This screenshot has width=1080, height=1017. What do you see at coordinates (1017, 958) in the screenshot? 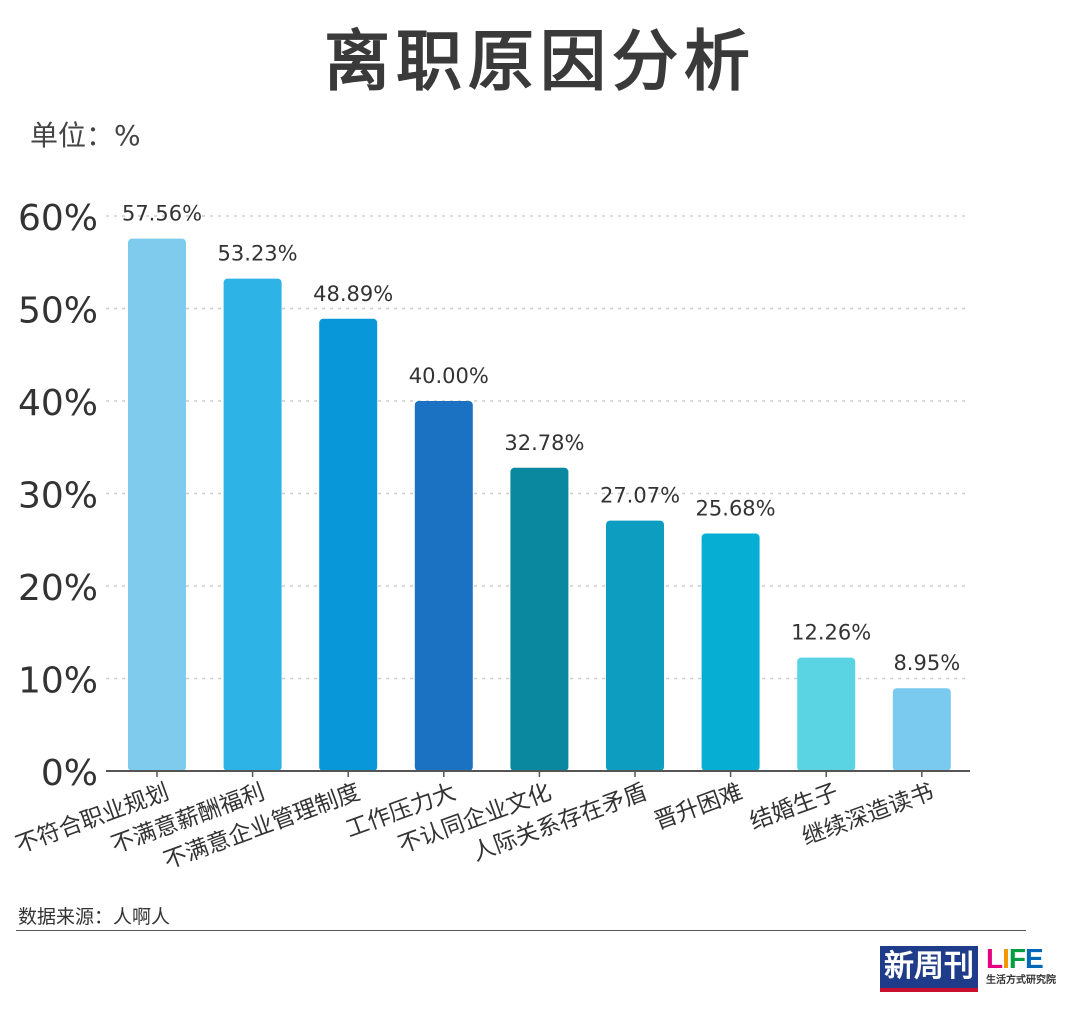
I see `brand-life-letter: F` at bounding box center [1017, 958].